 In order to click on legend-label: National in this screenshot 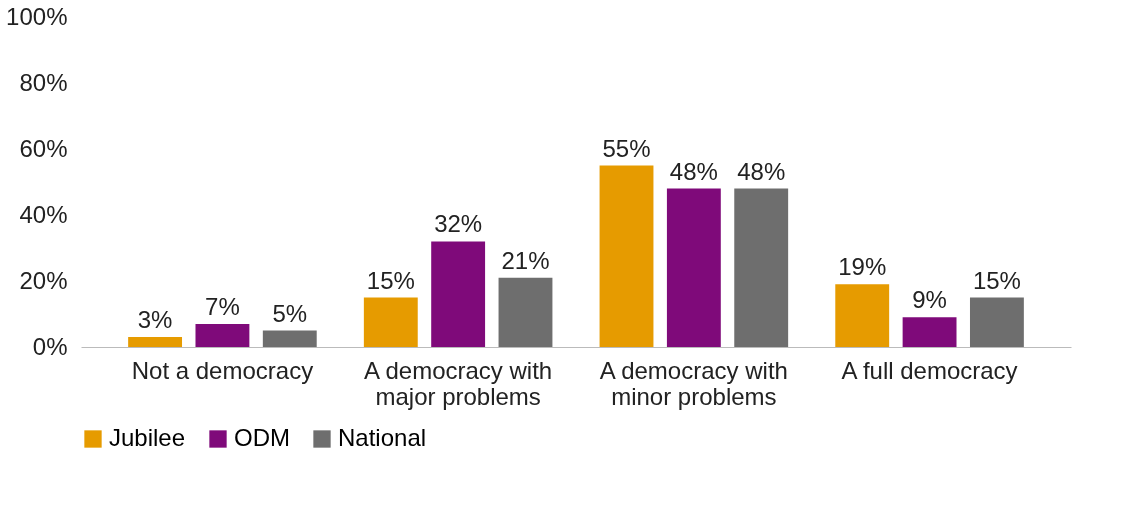, I will do `click(382, 437)`.